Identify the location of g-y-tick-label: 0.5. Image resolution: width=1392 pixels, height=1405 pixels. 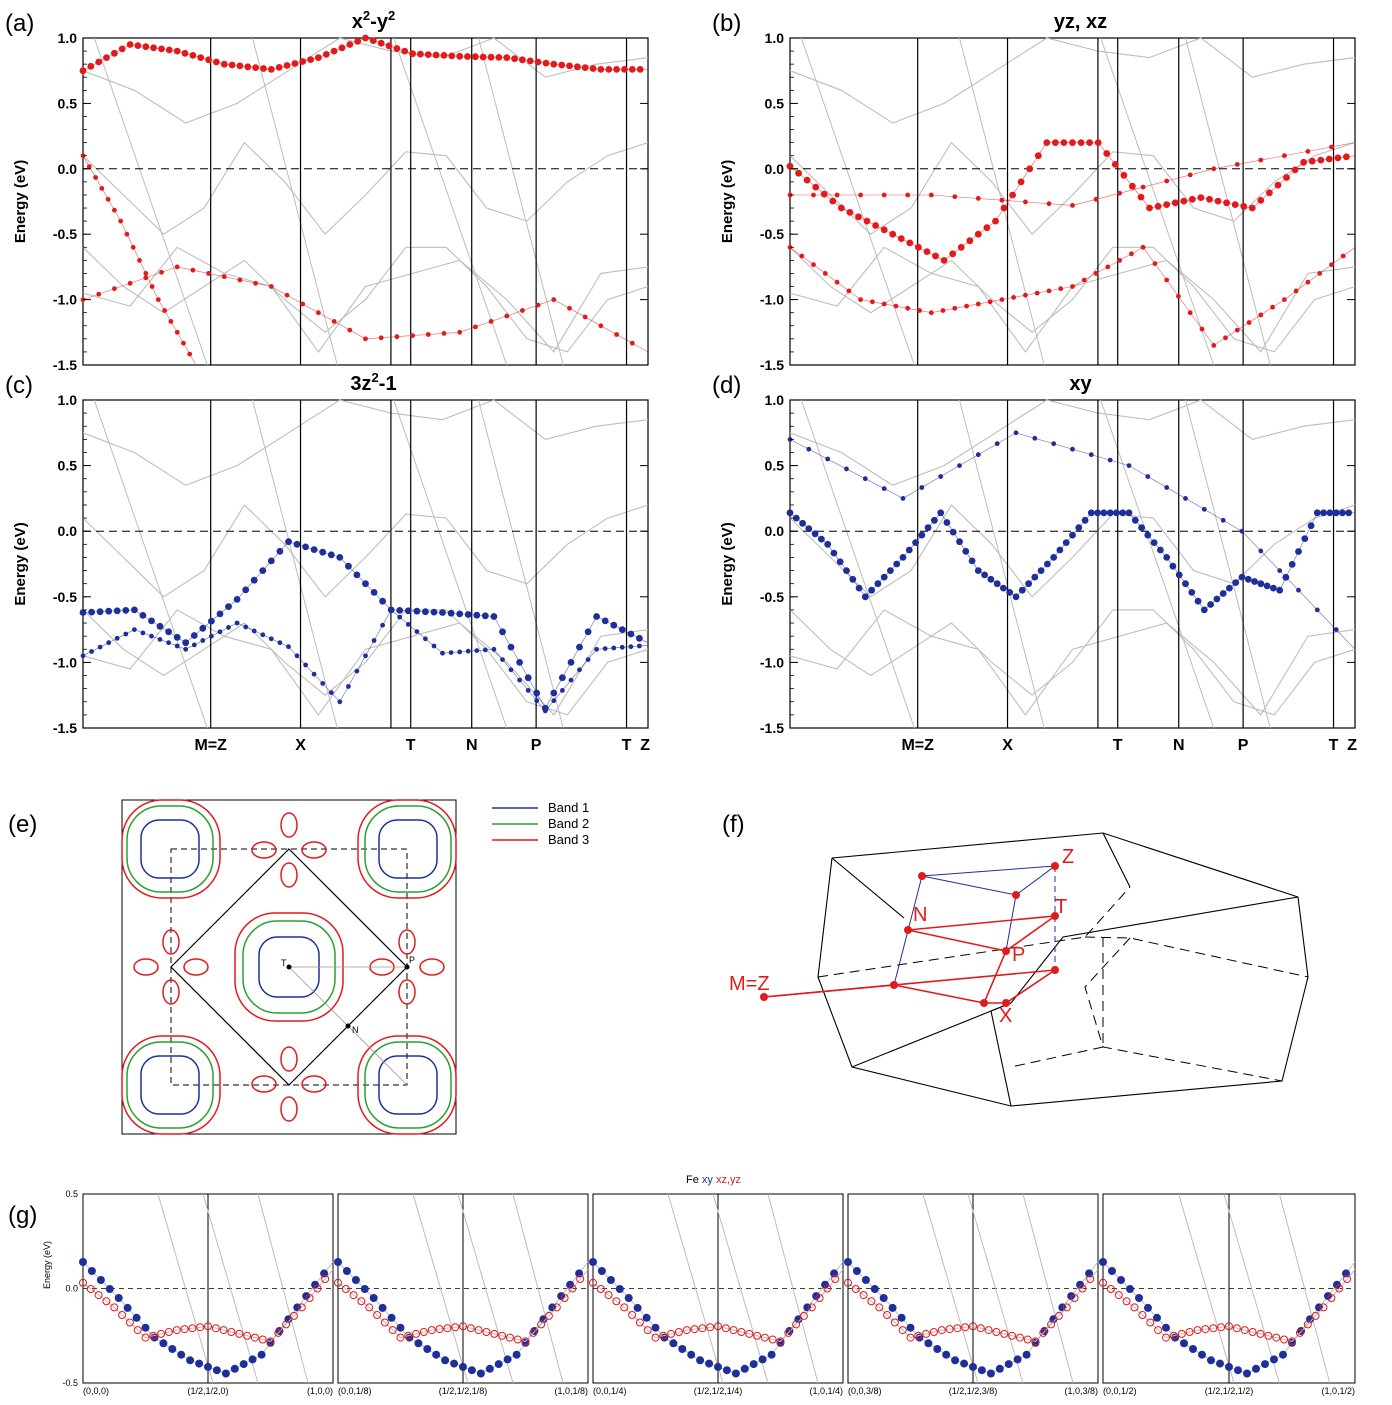
(71, 1194).